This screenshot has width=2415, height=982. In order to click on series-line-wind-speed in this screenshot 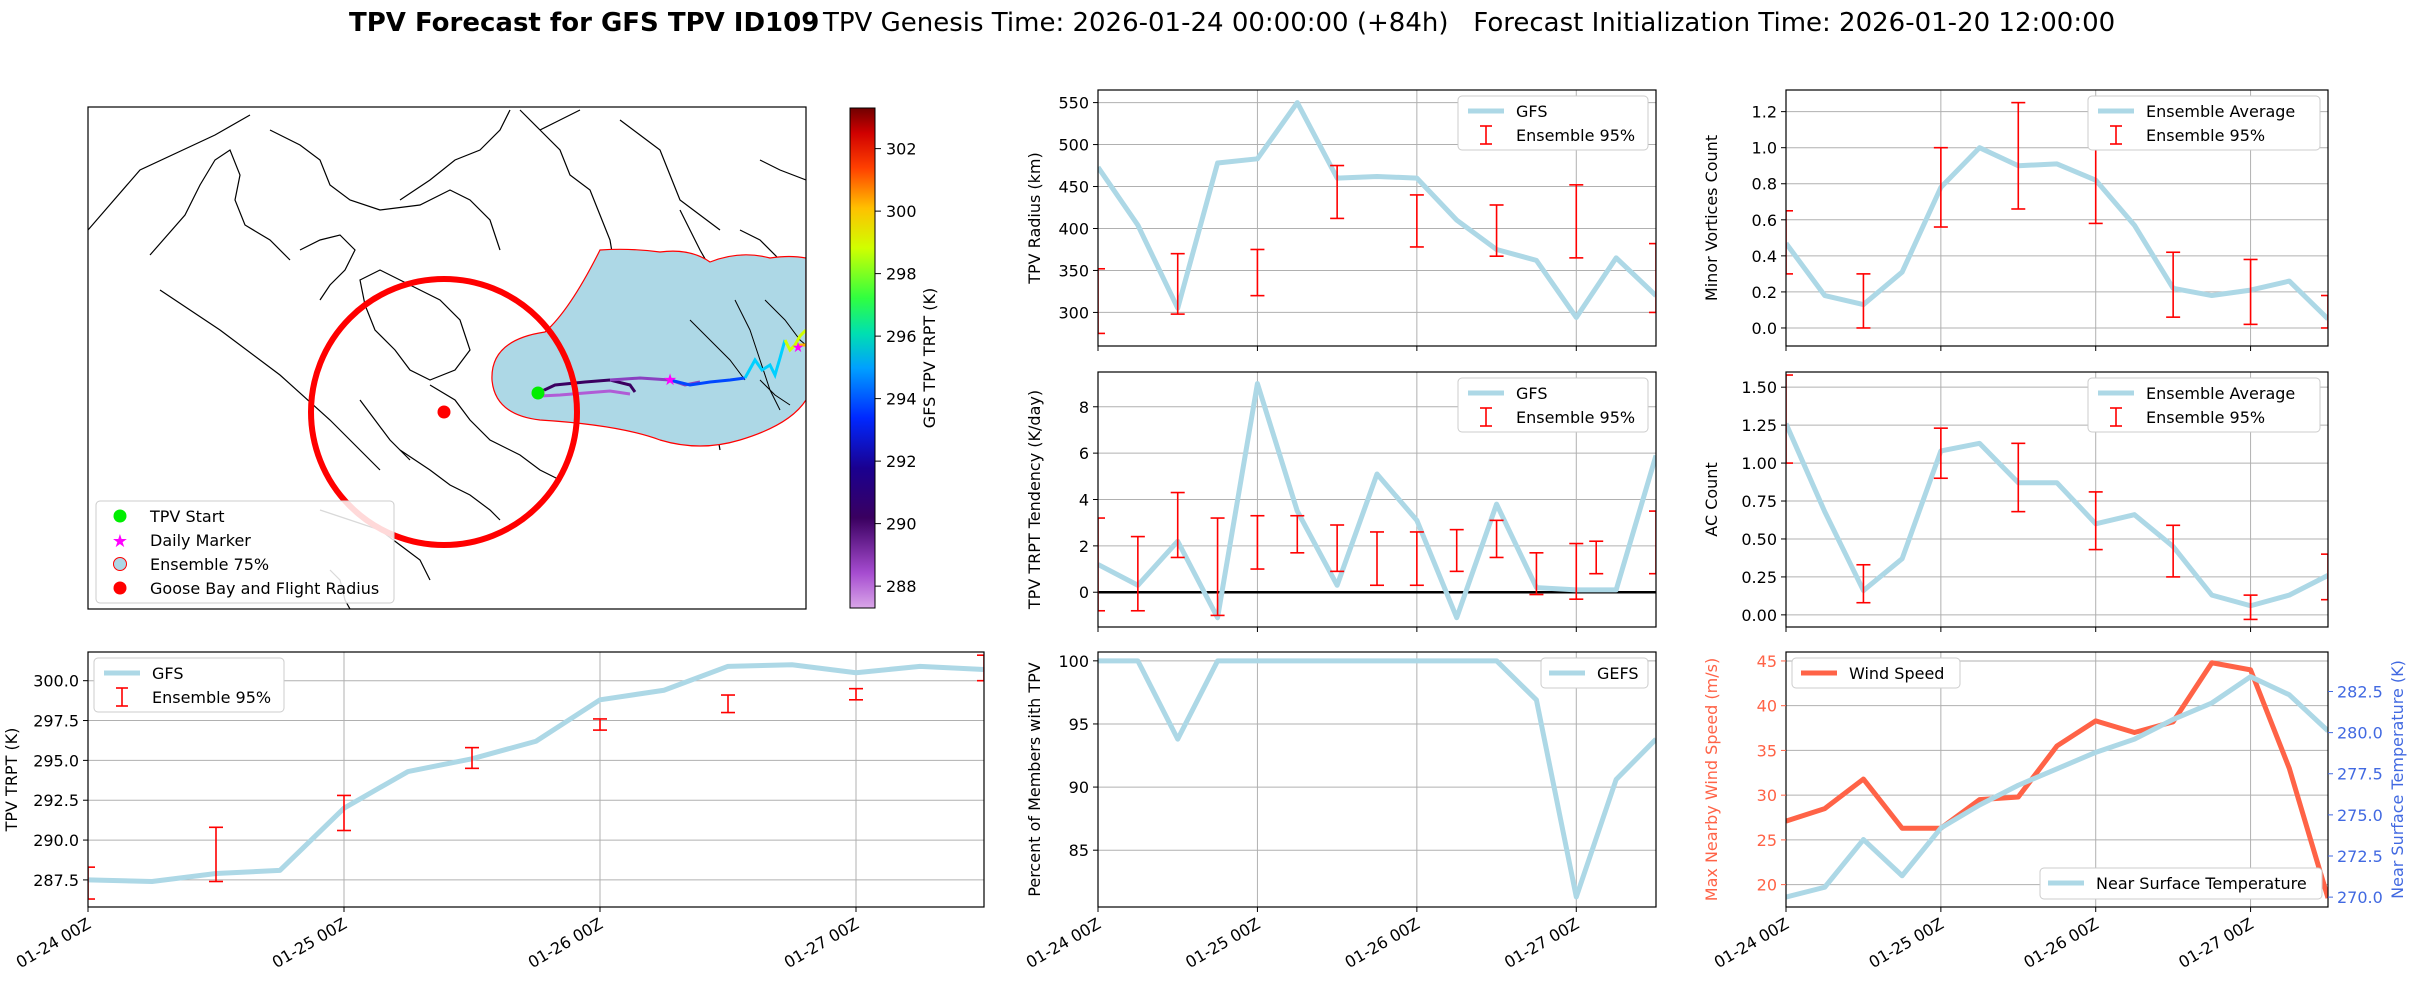, I will do `click(2057, 779)`.